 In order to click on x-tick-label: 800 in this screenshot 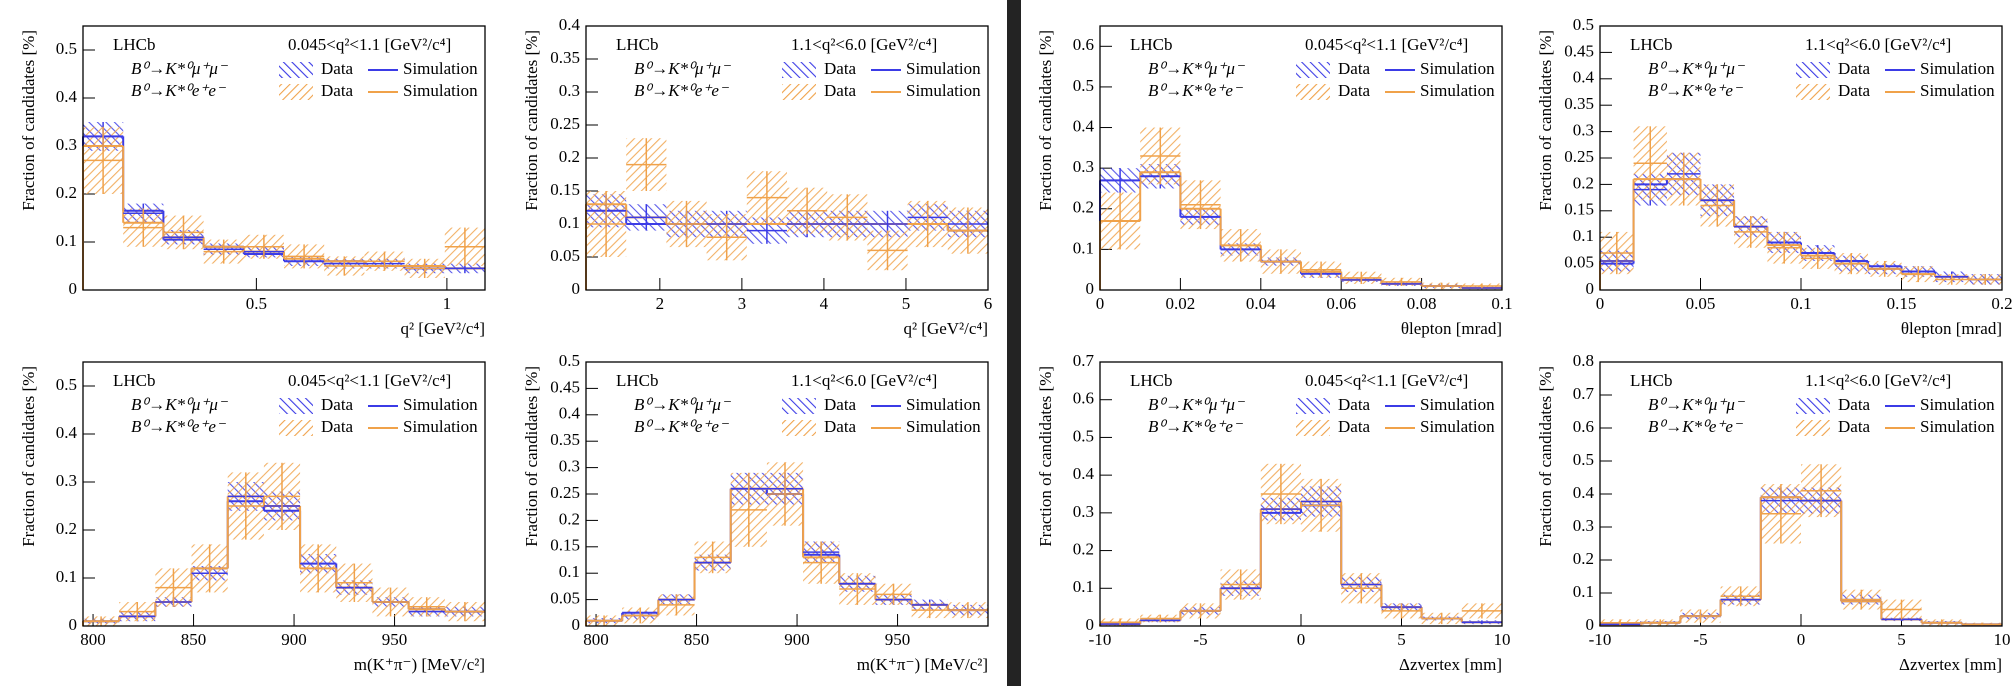, I will do `click(596, 639)`.